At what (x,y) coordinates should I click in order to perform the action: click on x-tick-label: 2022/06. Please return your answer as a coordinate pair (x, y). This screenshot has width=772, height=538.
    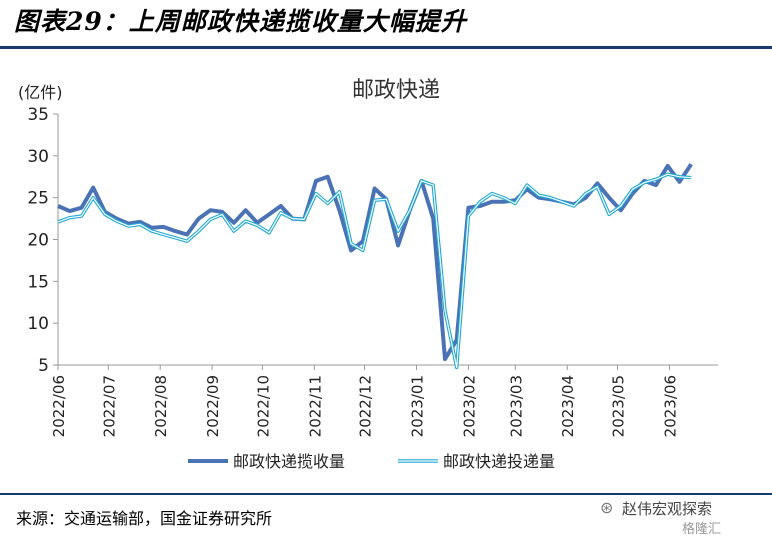
    Looking at the image, I should click on (59, 406).